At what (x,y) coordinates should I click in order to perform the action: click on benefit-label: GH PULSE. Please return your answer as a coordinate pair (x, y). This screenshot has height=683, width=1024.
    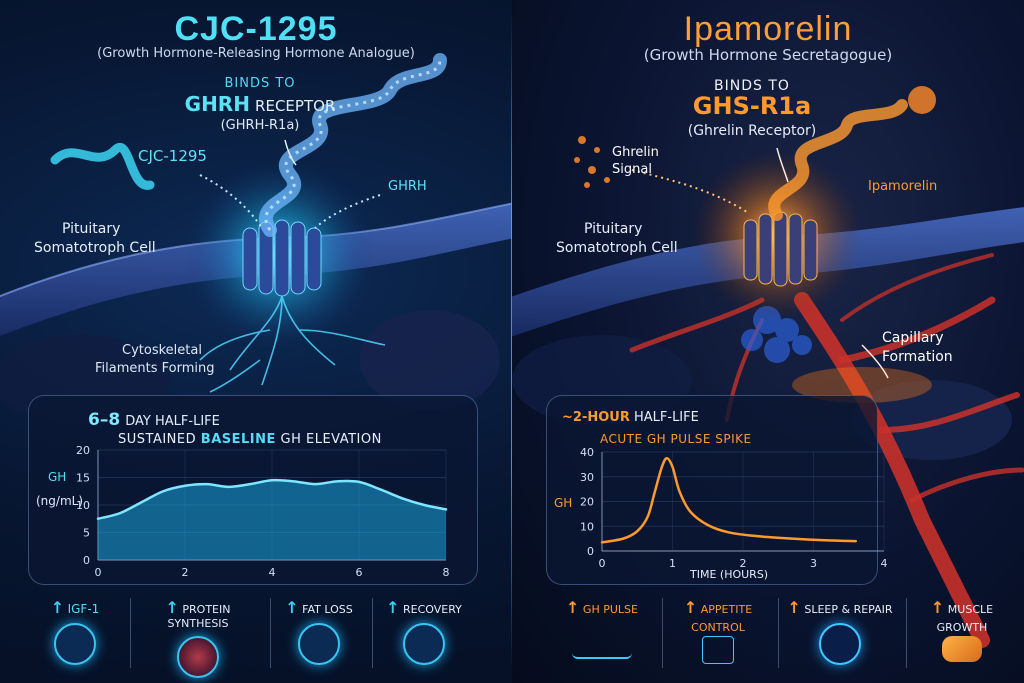
    Looking at the image, I should click on (610, 609).